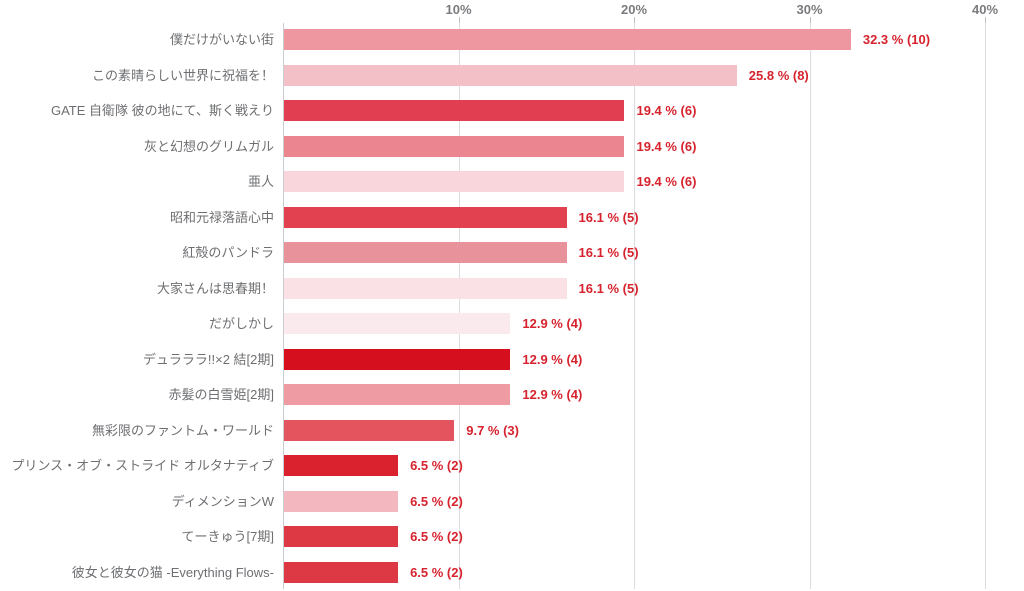  I want to click on axis-tick-label: 30%, so click(809, 9).